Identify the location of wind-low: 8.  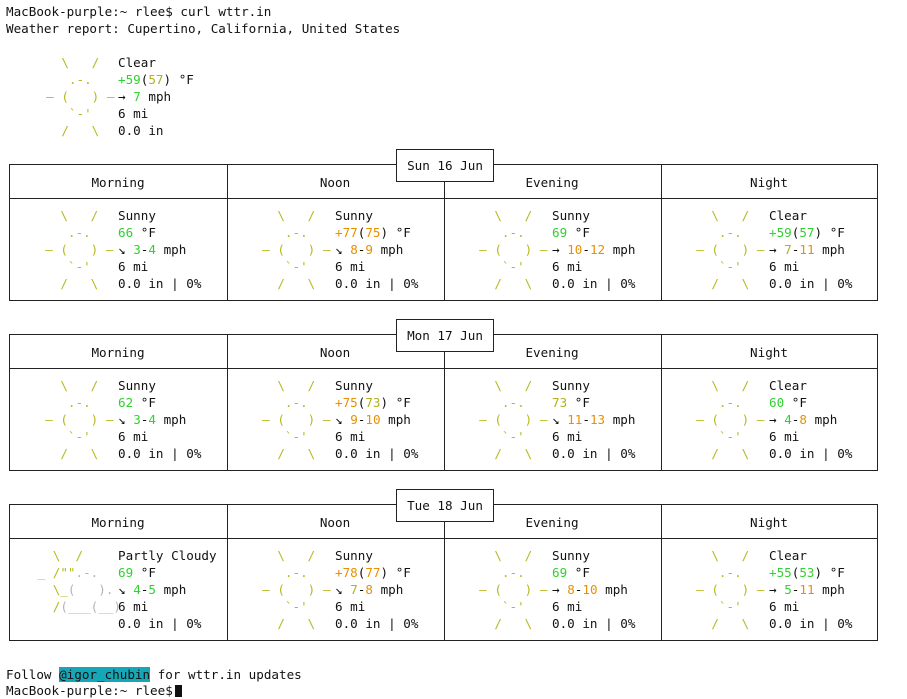
(571, 589).